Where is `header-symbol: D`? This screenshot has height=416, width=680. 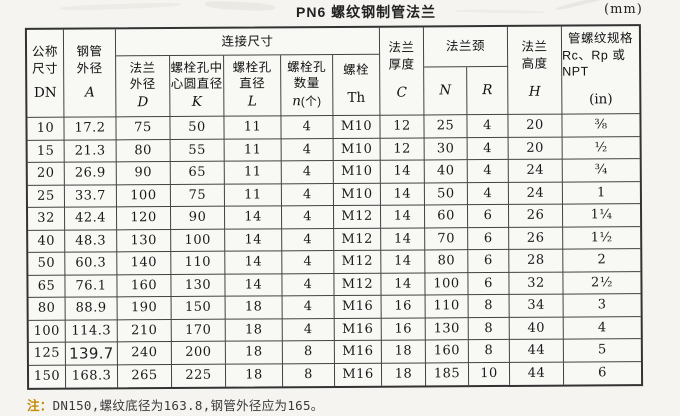
header-symbol: D is located at coordinates (143, 102).